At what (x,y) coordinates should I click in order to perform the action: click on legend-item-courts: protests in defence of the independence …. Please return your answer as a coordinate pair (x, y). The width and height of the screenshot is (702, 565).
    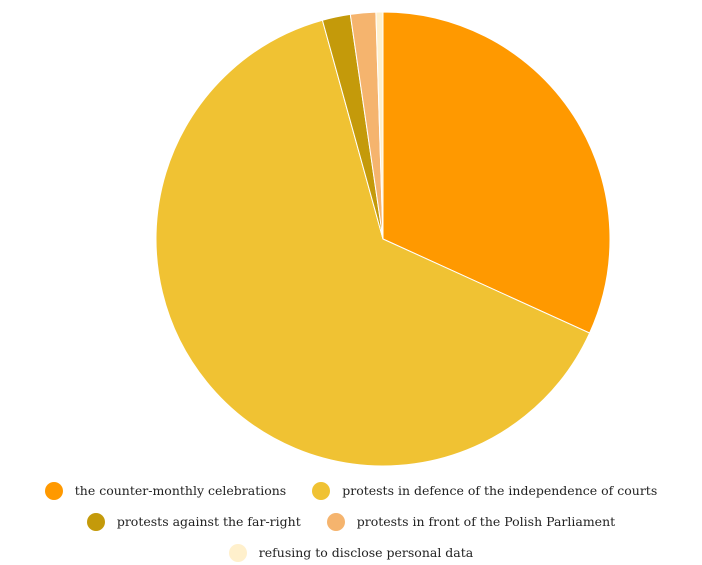
    Looking at the image, I should click on (485, 490).